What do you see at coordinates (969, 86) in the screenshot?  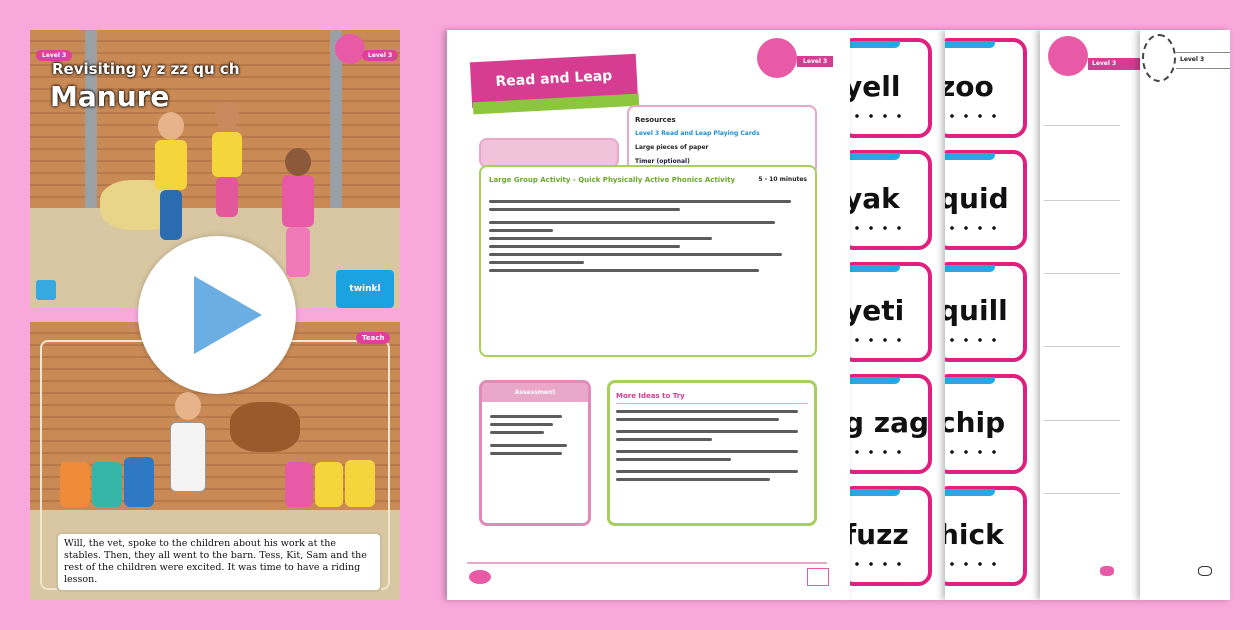 I see `word-card: zoo` at bounding box center [969, 86].